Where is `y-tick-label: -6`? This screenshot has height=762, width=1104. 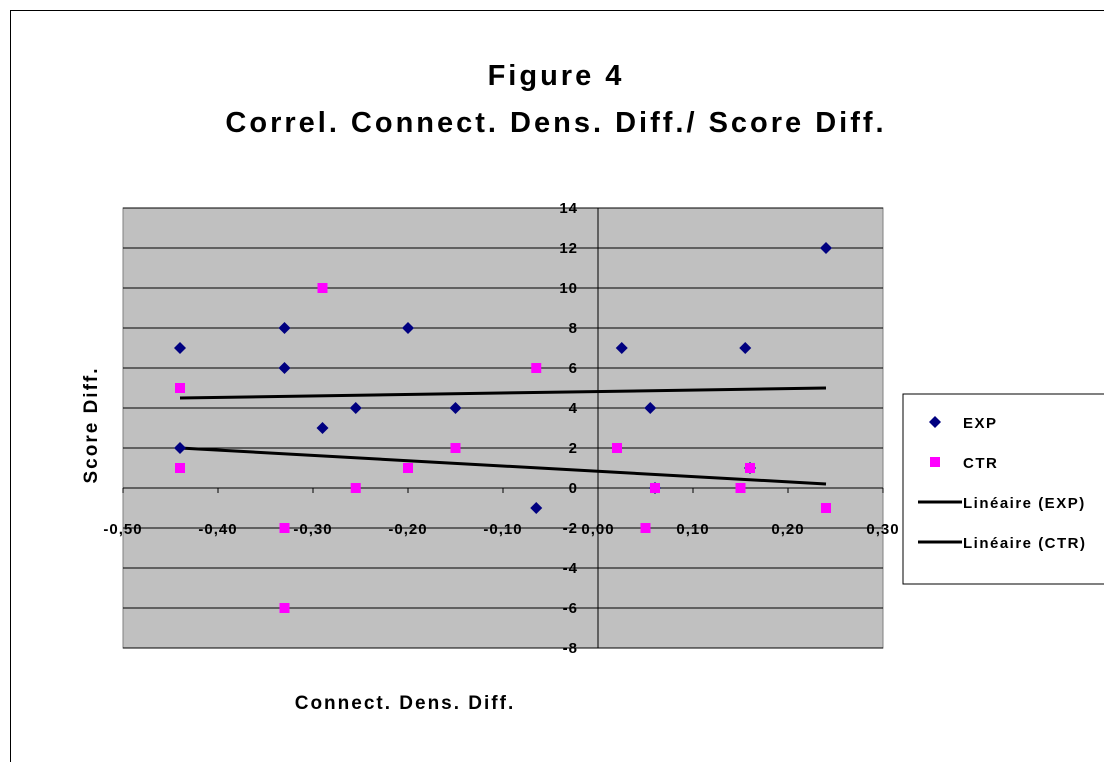
y-tick-label: -6 is located at coordinates (570, 608).